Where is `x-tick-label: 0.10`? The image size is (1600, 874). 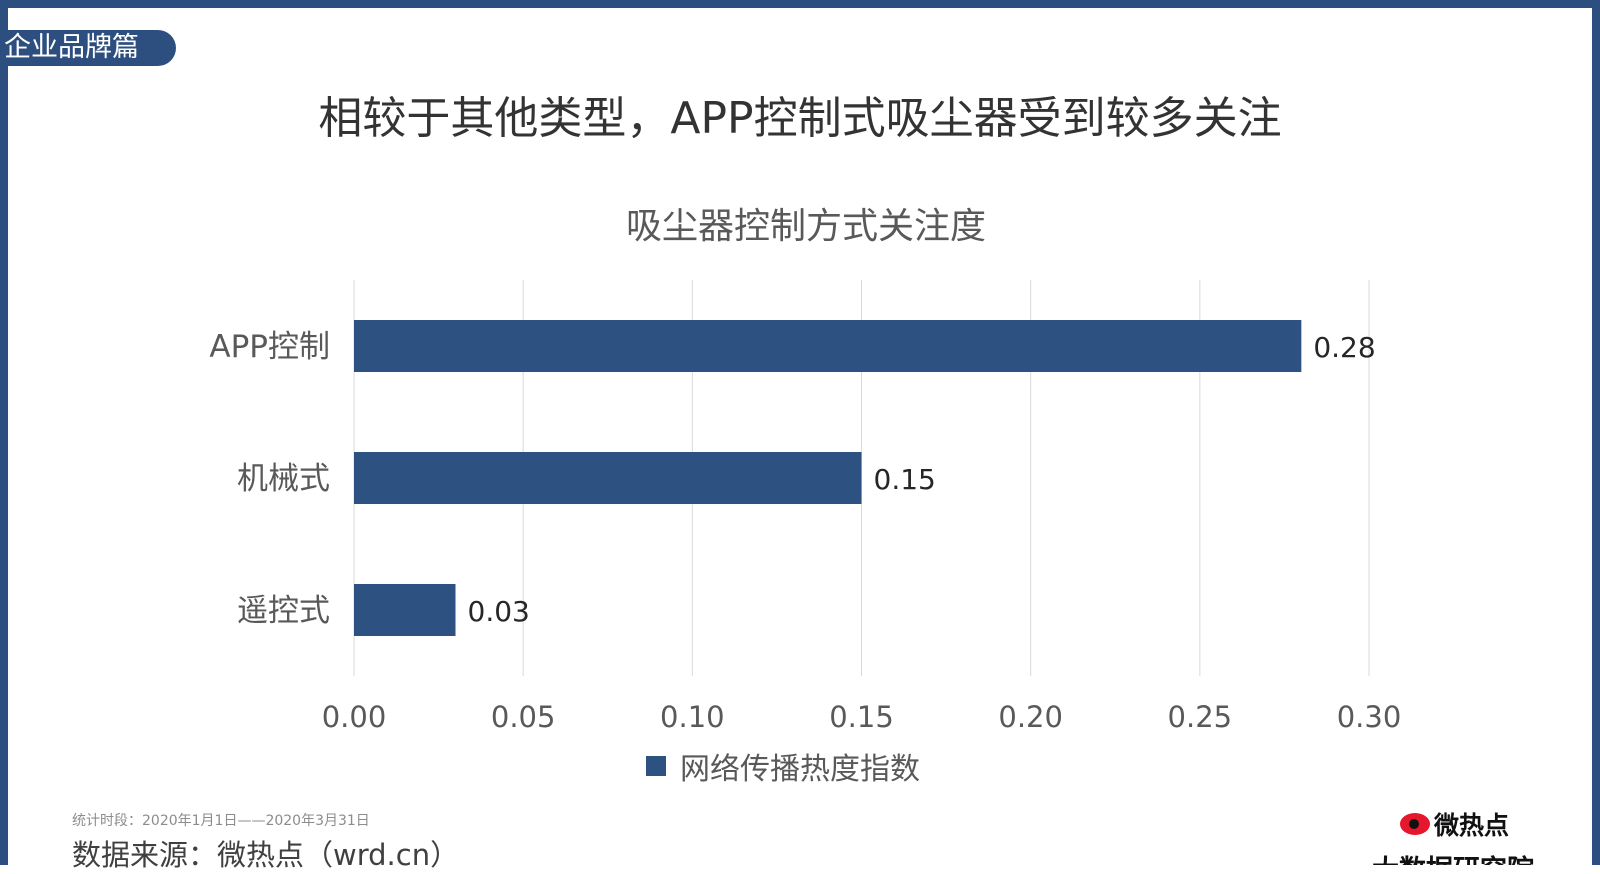
x-tick-label: 0.10 is located at coordinates (692, 717).